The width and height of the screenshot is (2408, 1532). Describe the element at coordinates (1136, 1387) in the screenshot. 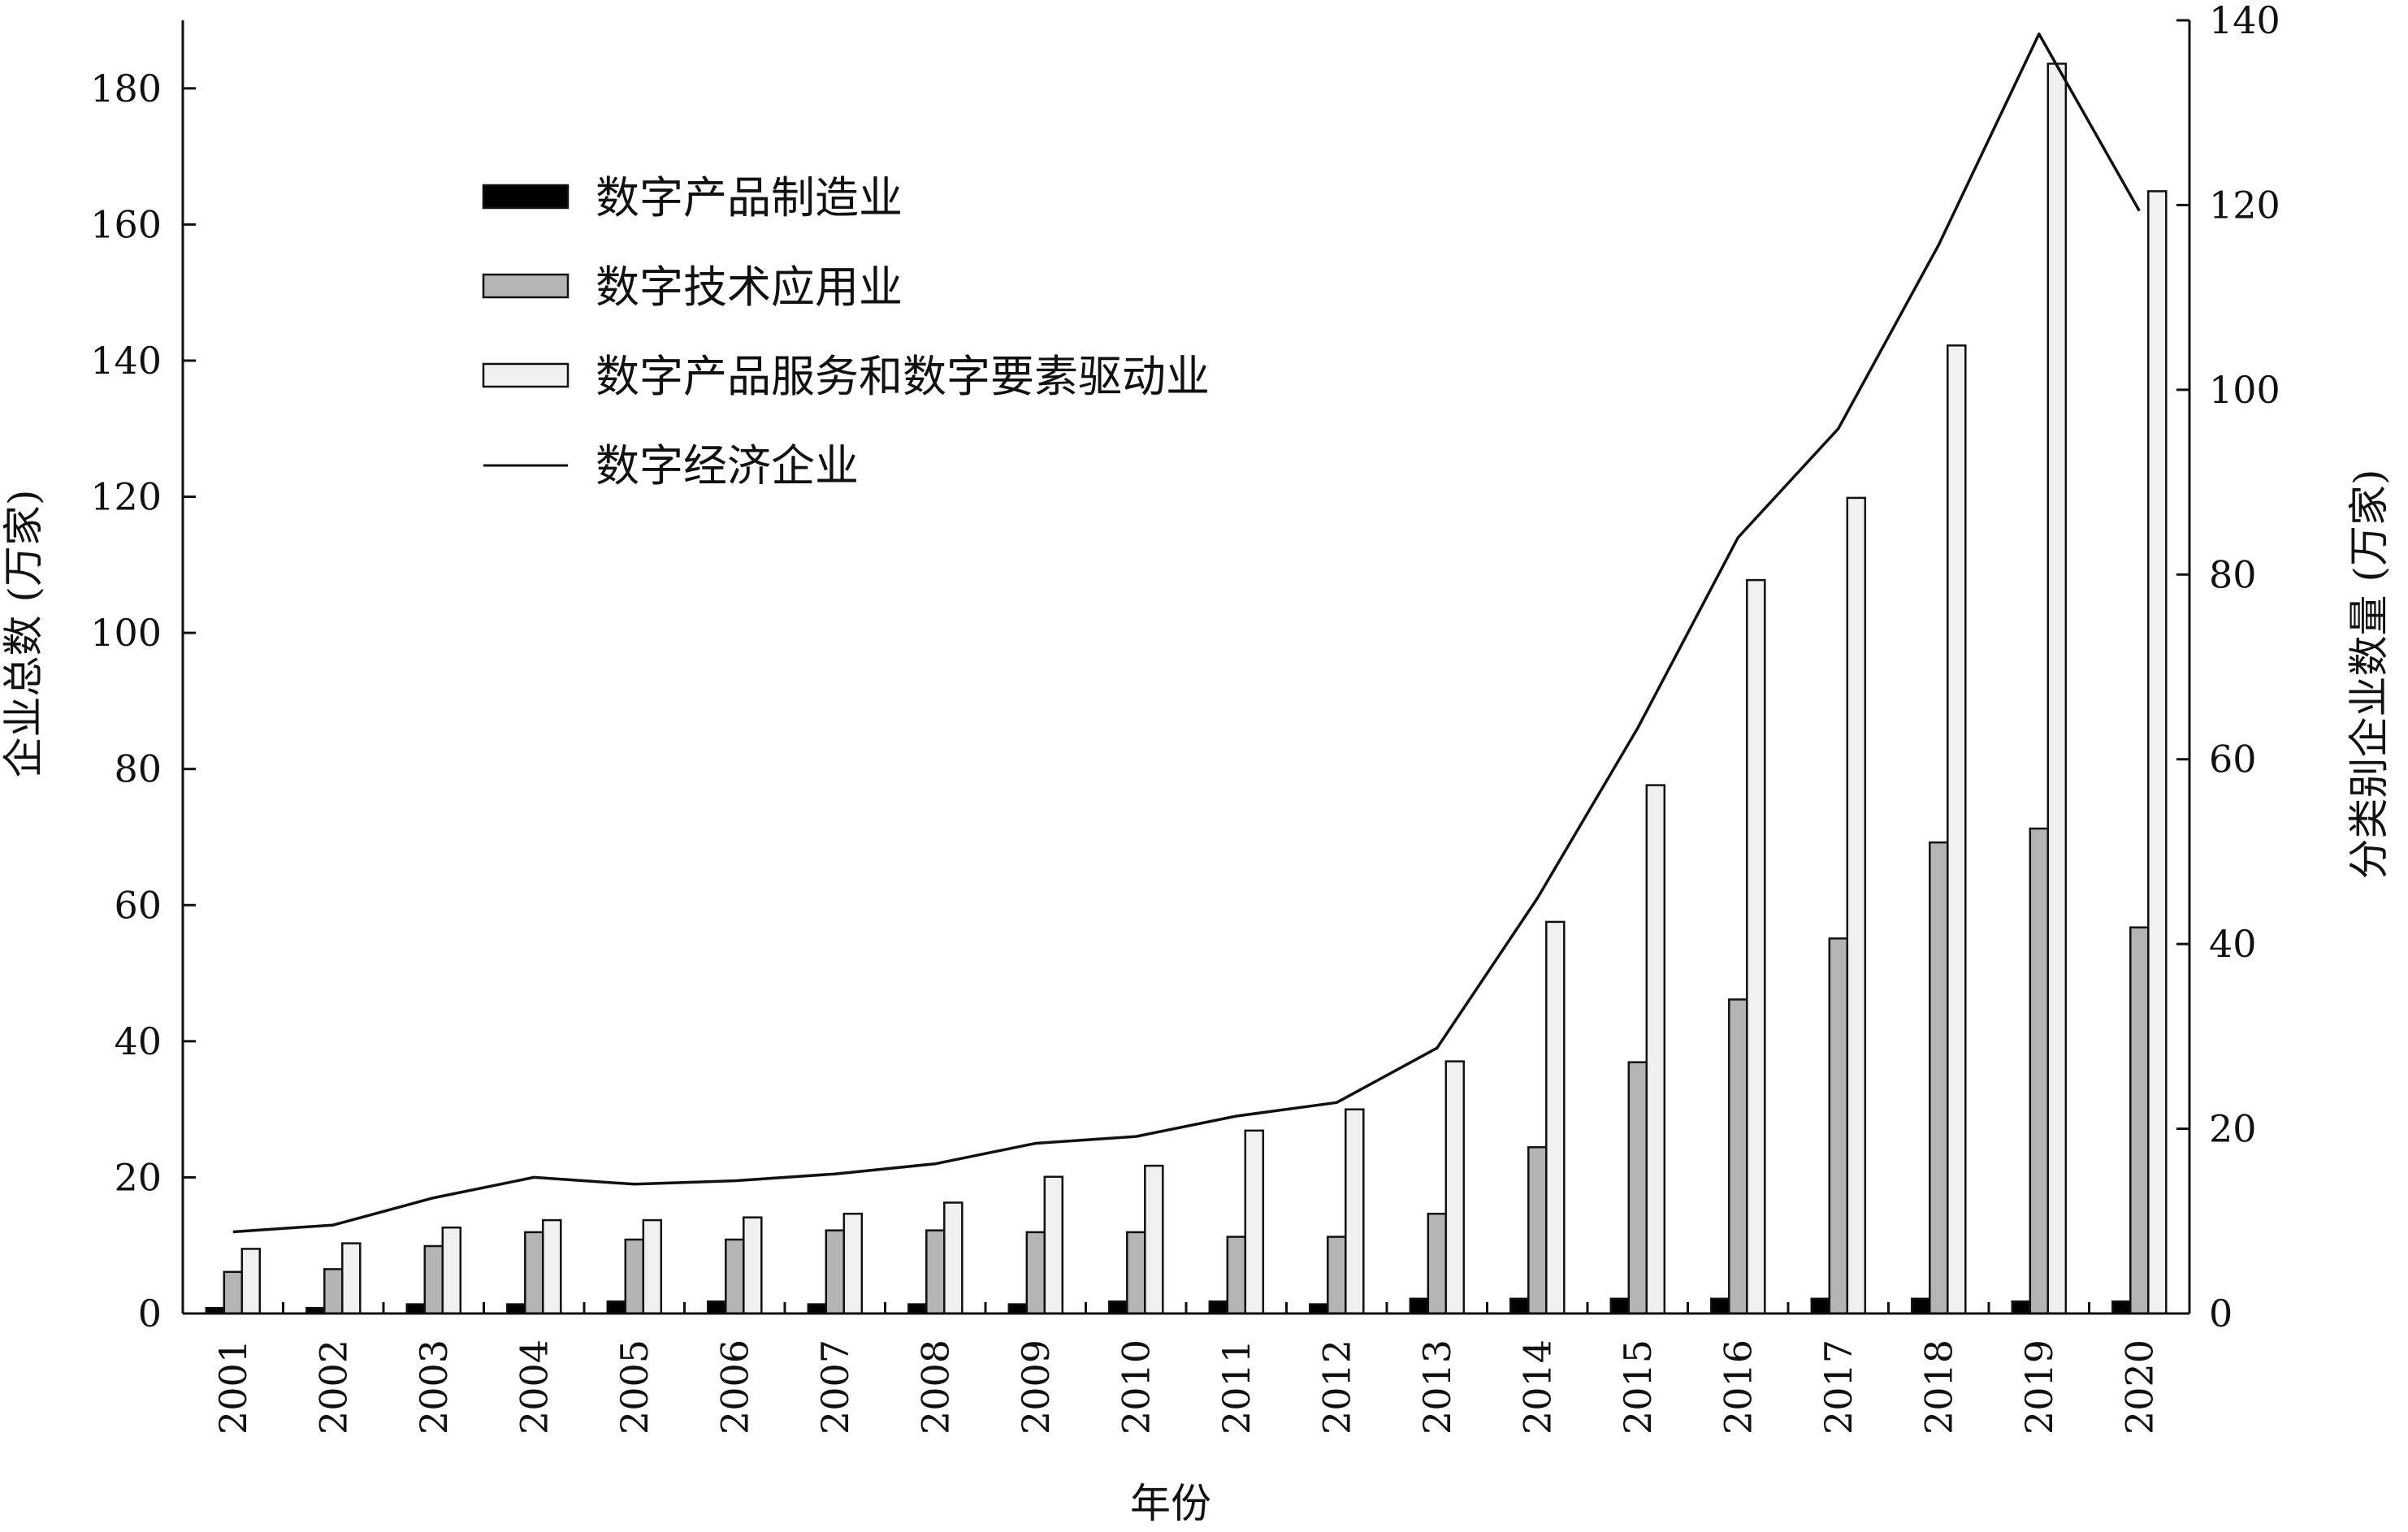

I see `x-tick-label: 2010` at that location.